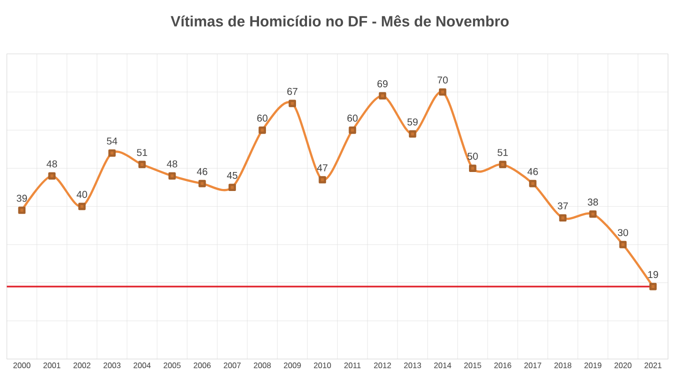 The height and width of the screenshot is (380, 678). I want to click on data-label: 40, so click(82, 194).